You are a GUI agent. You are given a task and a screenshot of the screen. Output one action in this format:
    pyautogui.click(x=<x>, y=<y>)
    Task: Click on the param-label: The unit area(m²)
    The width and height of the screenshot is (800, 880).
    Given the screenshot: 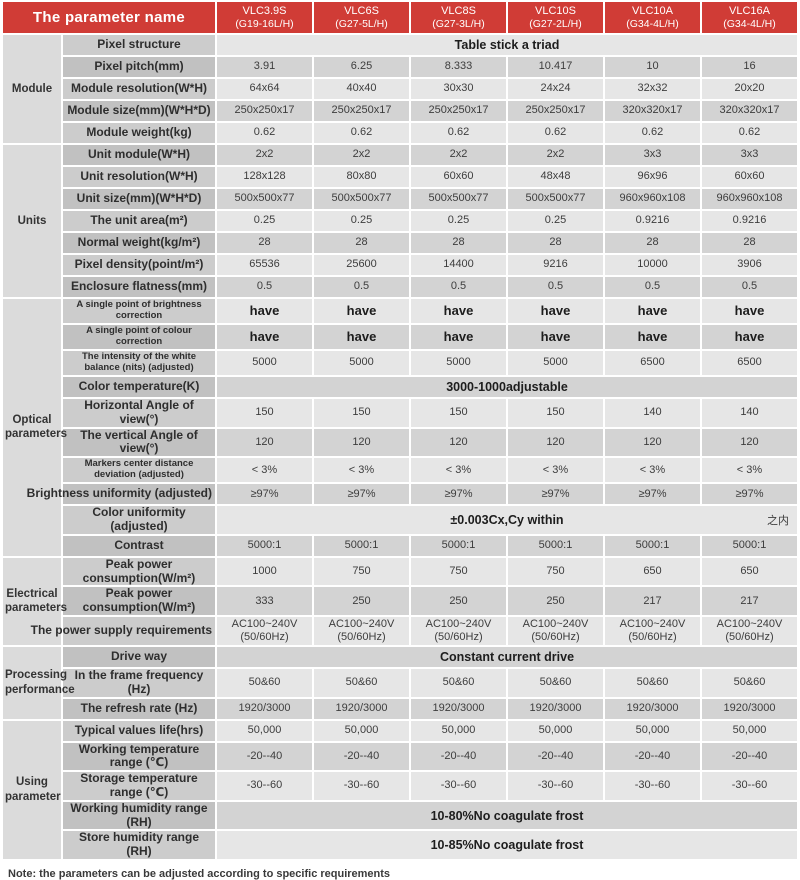 What is the action you would take?
    pyautogui.click(x=138, y=221)
    